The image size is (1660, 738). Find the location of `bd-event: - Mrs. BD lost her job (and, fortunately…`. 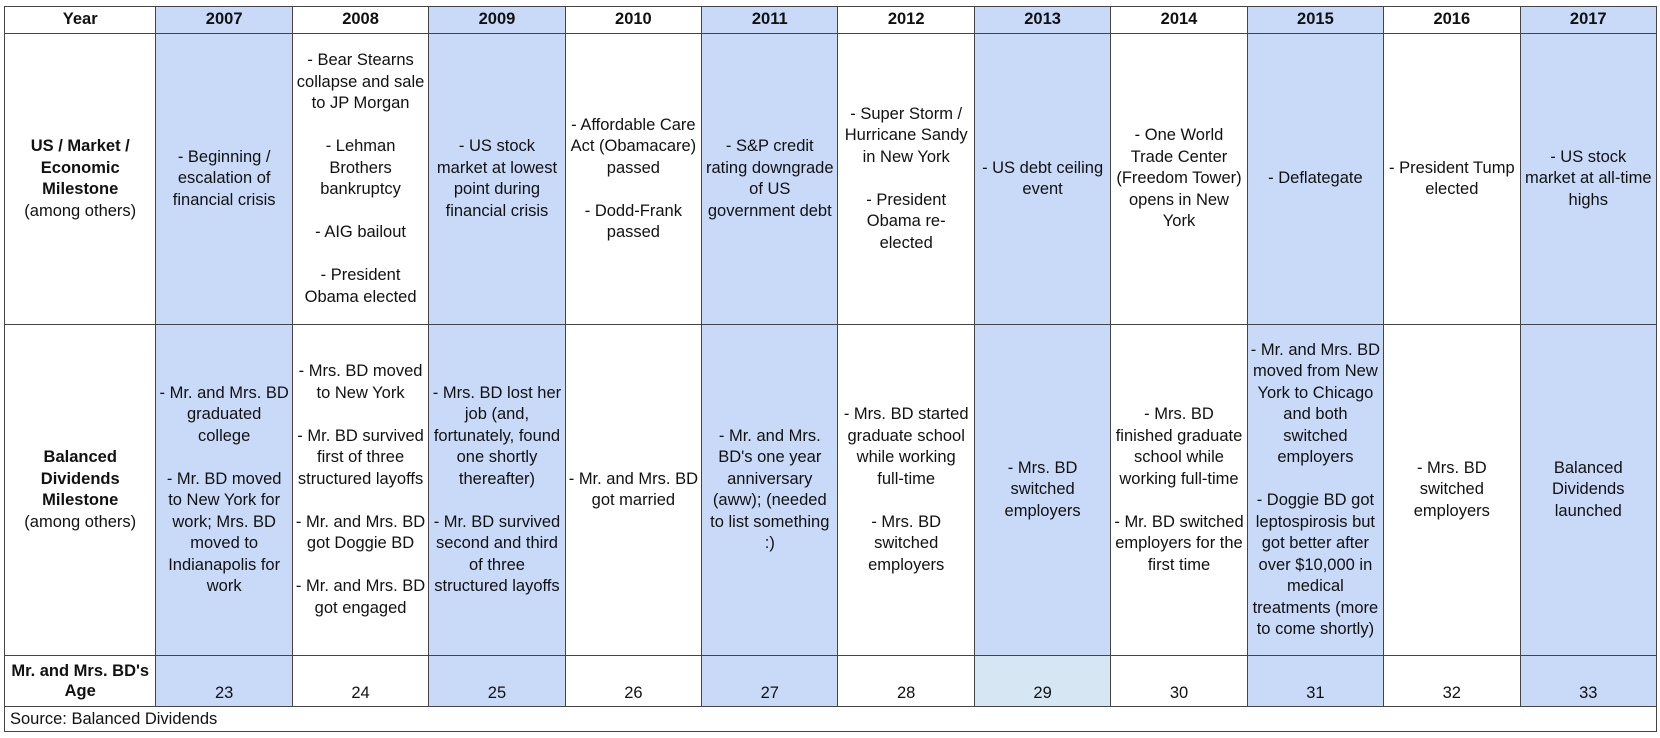

bd-event: - Mrs. BD lost her job (and, fortunately… is located at coordinates (497, 489).